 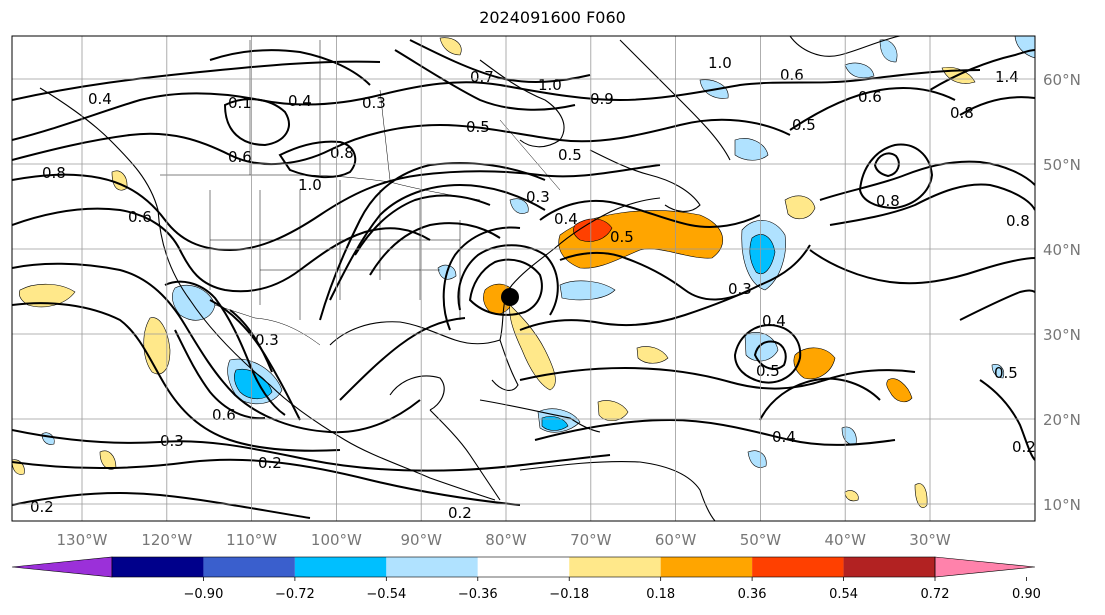 What do you see at coordinates (1007, 77) in the screenshot?
I see `contour-label: 1.4` at bounding box center [1007, 77].